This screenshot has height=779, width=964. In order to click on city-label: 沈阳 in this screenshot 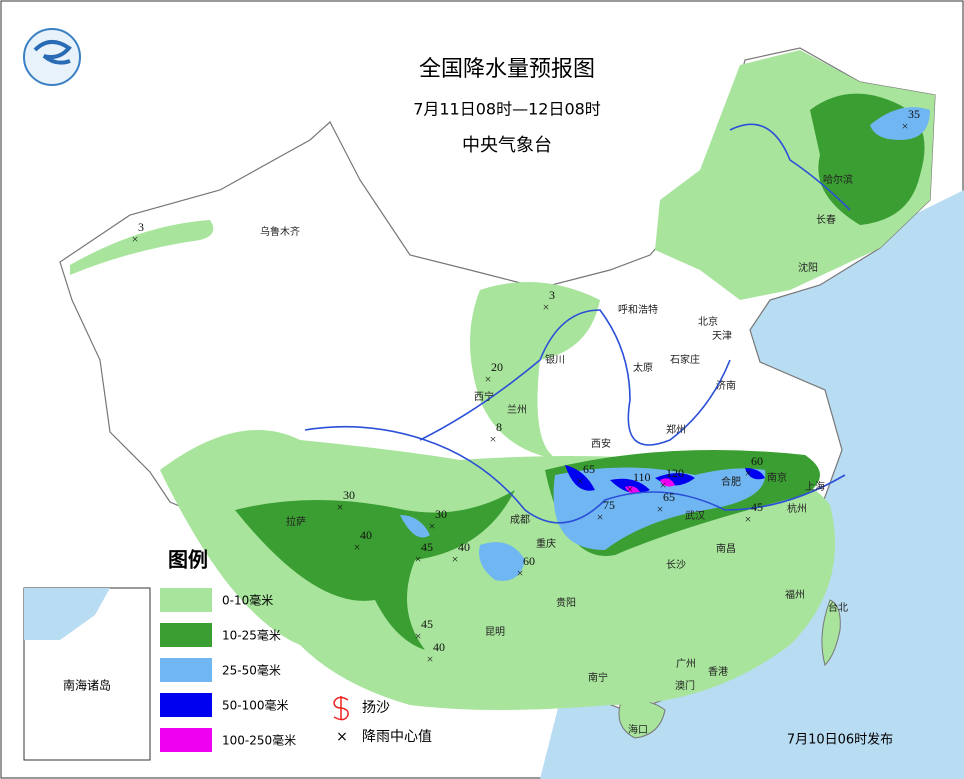, I will do `click(808, 267)`.